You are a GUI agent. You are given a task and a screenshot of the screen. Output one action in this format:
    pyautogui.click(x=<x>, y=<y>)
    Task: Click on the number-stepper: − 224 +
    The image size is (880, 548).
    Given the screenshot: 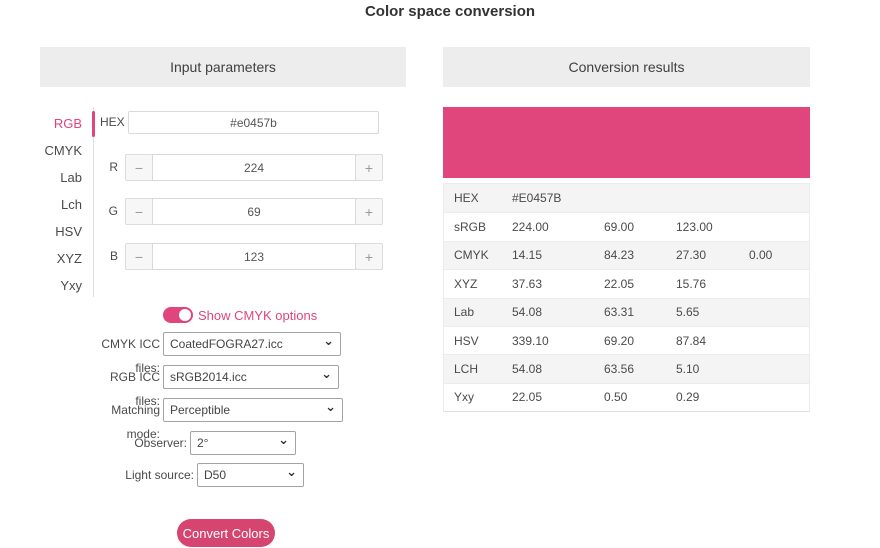 What is the action you would take?
    pyautogui.click(x=254, y=167)
    